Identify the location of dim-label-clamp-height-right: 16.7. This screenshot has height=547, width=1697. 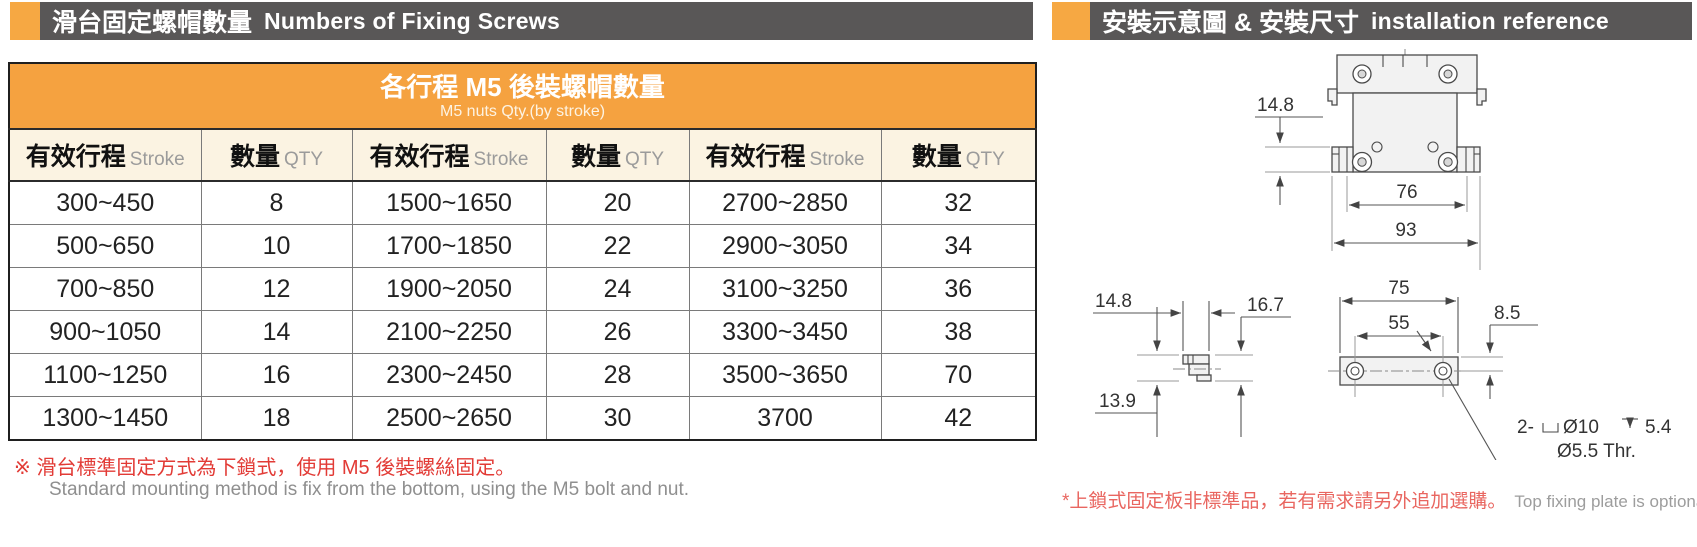
(1265, 305).